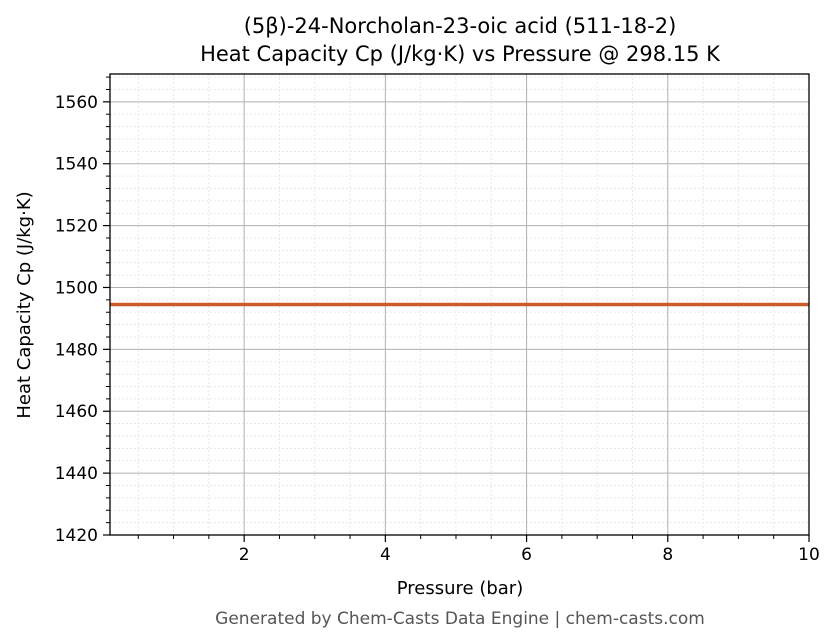 This screenshot has width=836, height=644. What do you see at coordinates (385, 555) in the screenshot?
I see `x-tick-label: 4` at bounding box center [385, 555].